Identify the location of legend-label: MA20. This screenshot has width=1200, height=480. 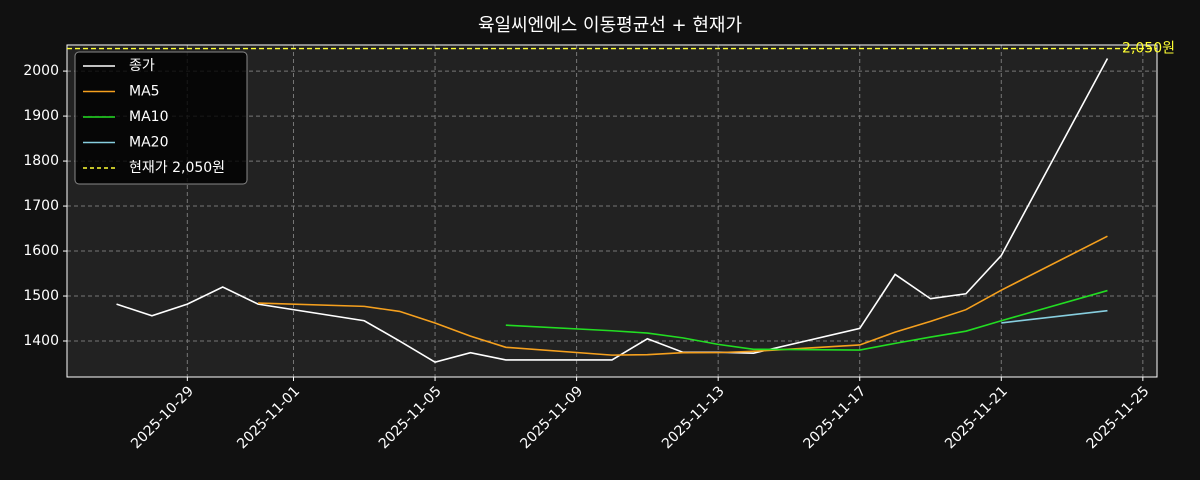
(148, 143).